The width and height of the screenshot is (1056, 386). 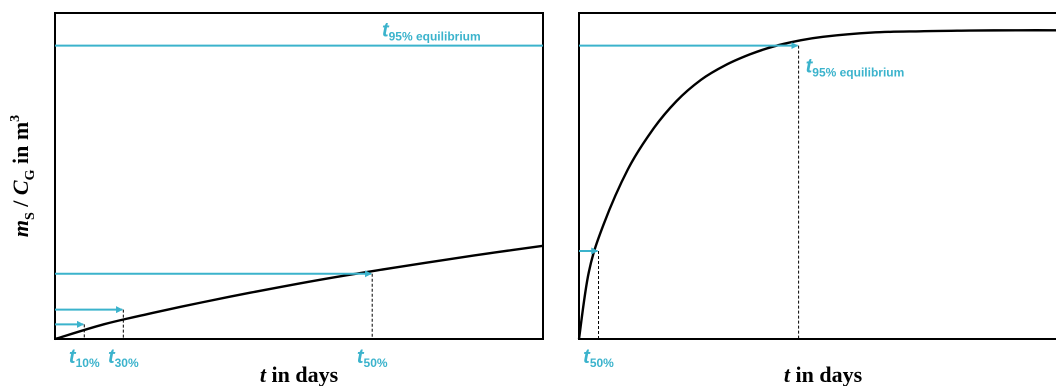 I want to click on right-ref-50-label: t50%, so click(x=598, y=358).